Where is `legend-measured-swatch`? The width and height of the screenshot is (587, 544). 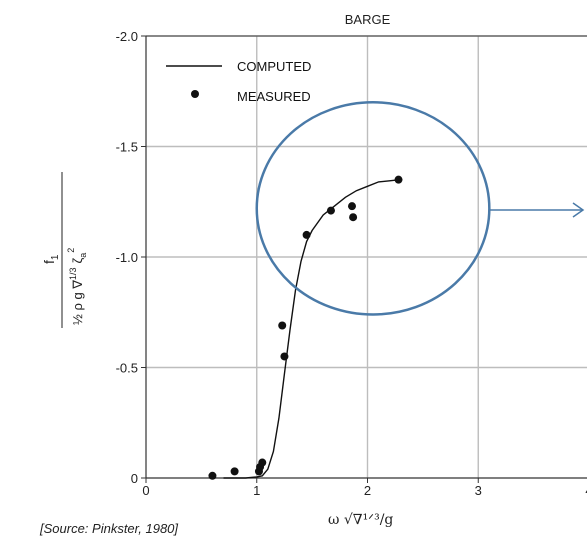
legend-measured-swatch is located at coordinates (195, 94).